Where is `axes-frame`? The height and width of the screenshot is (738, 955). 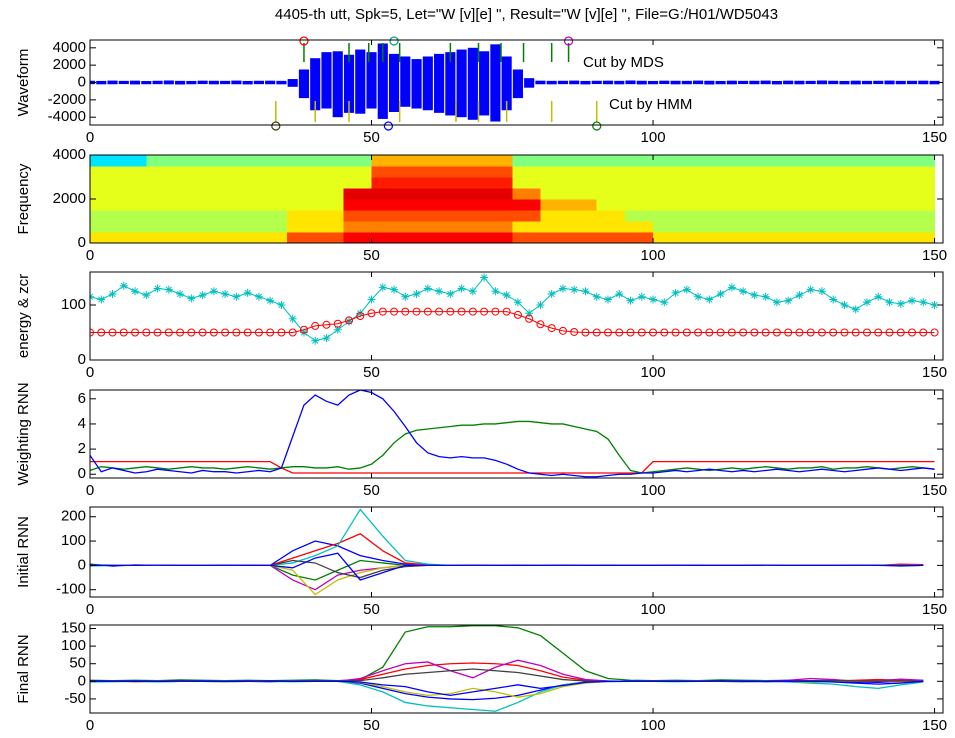
axes-frame is located at coordinates (516, 552).